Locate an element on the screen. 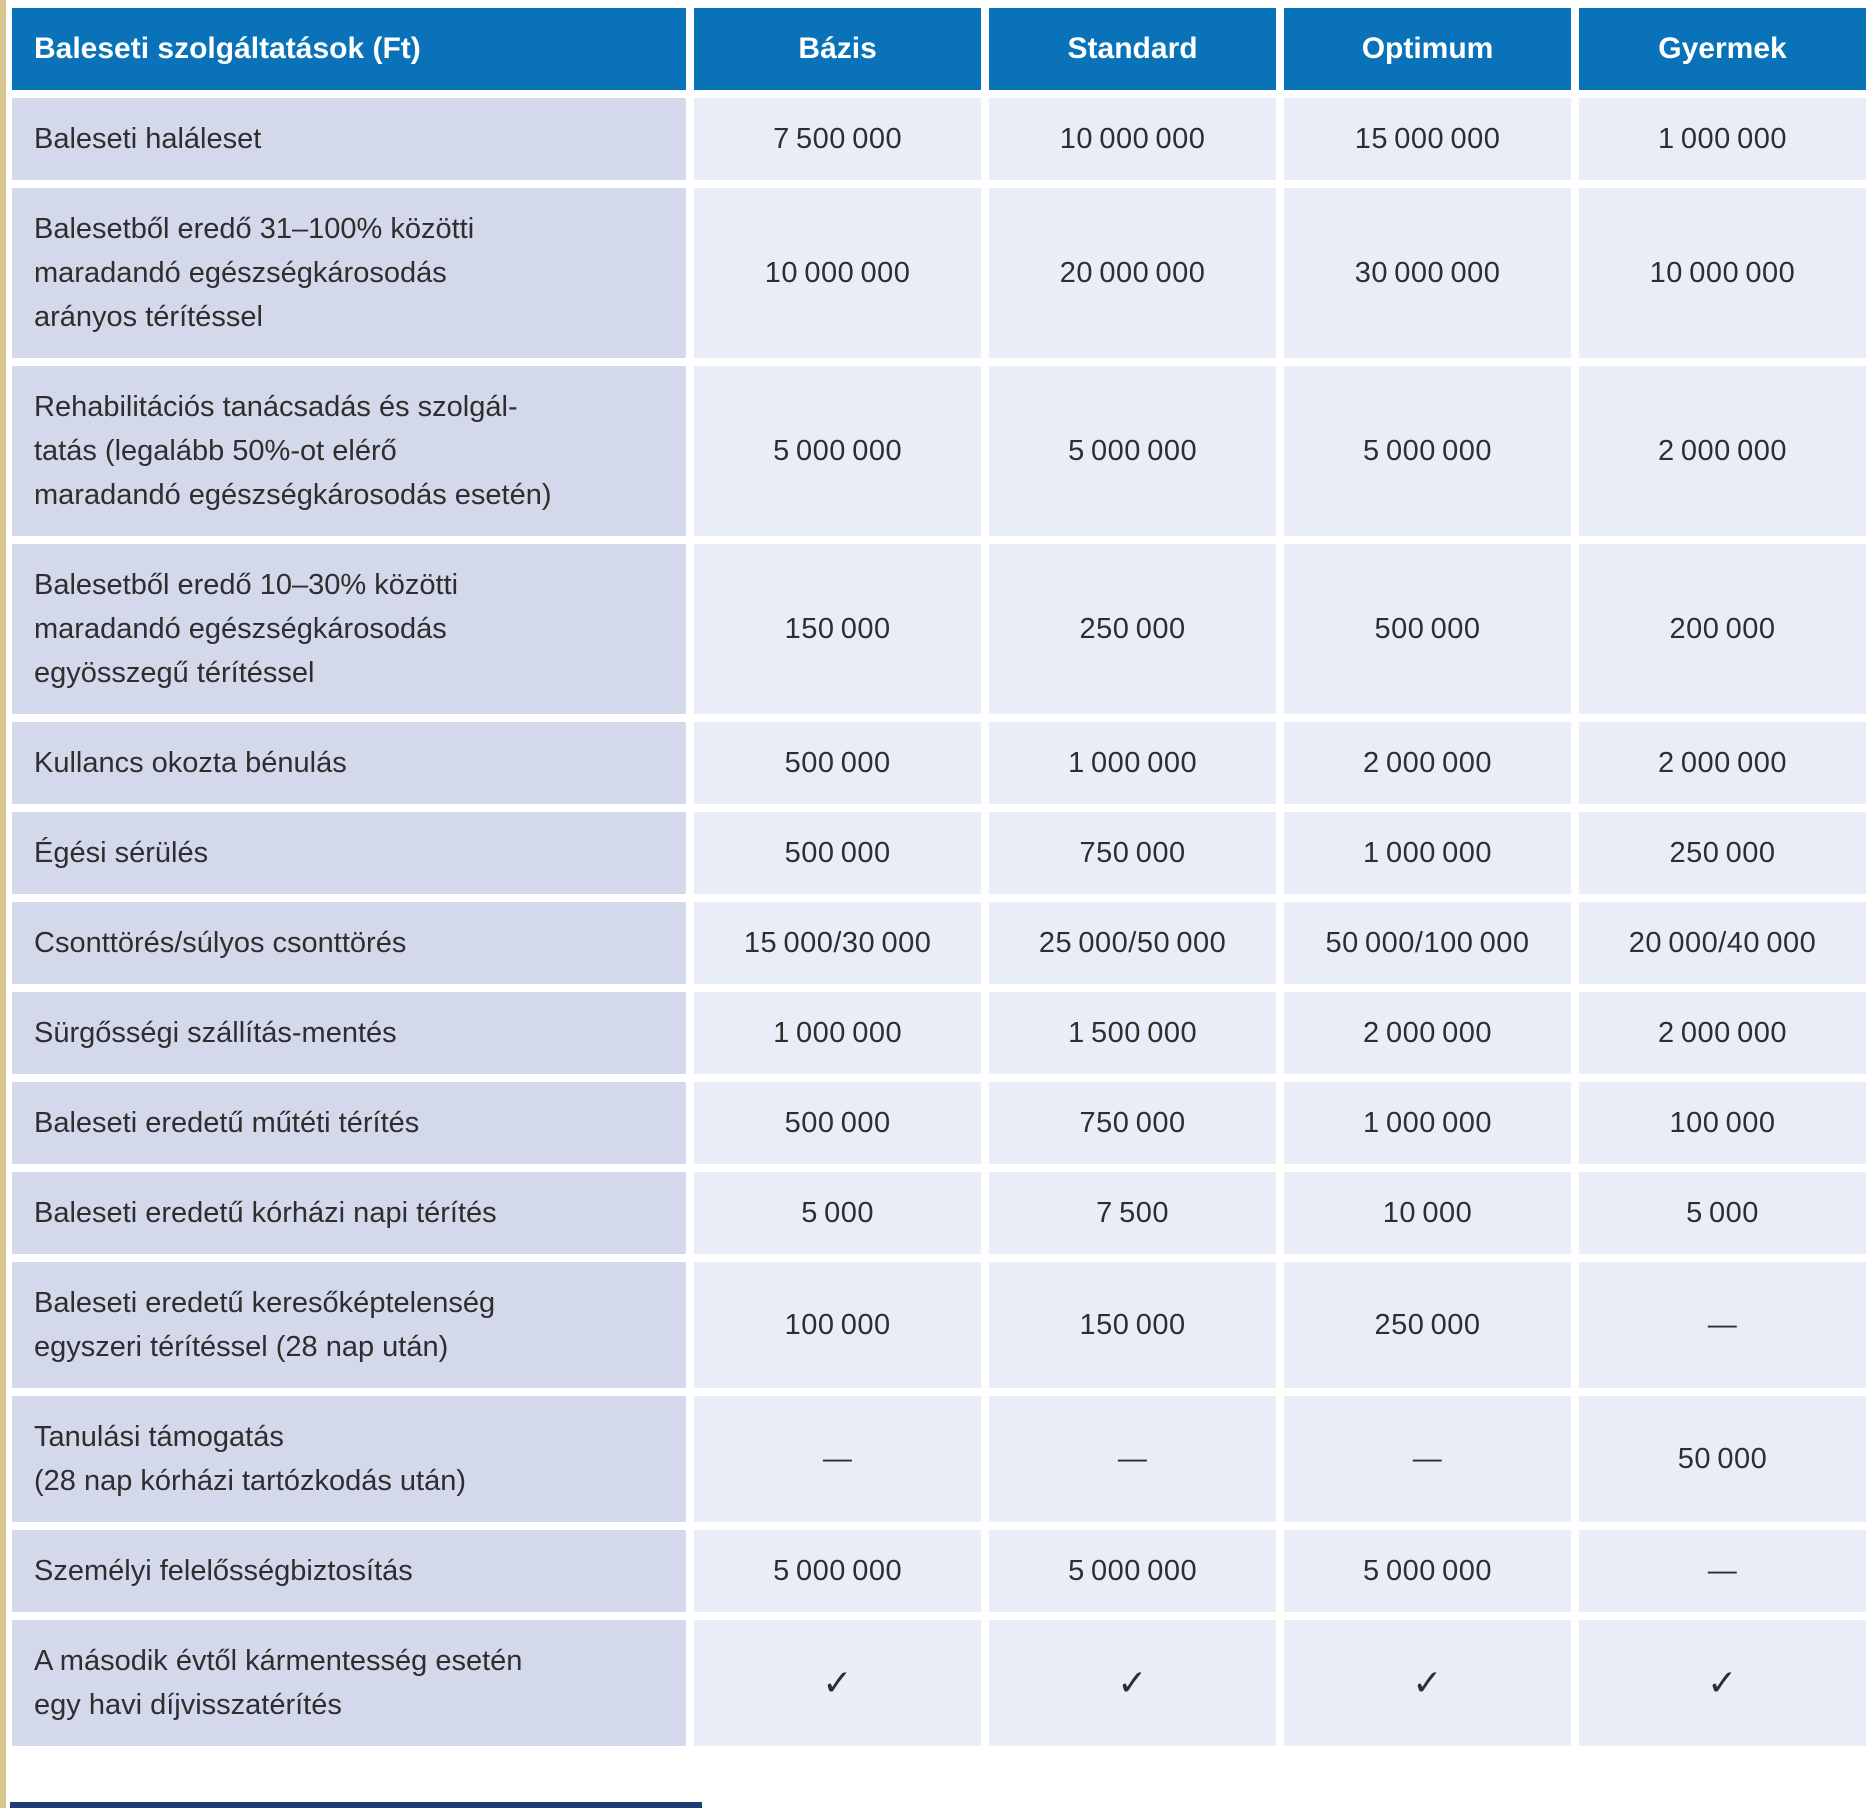 This screenshot has height=1808, width=1874. plan-header-standard: Standard is located at coordinates (1133, 49).